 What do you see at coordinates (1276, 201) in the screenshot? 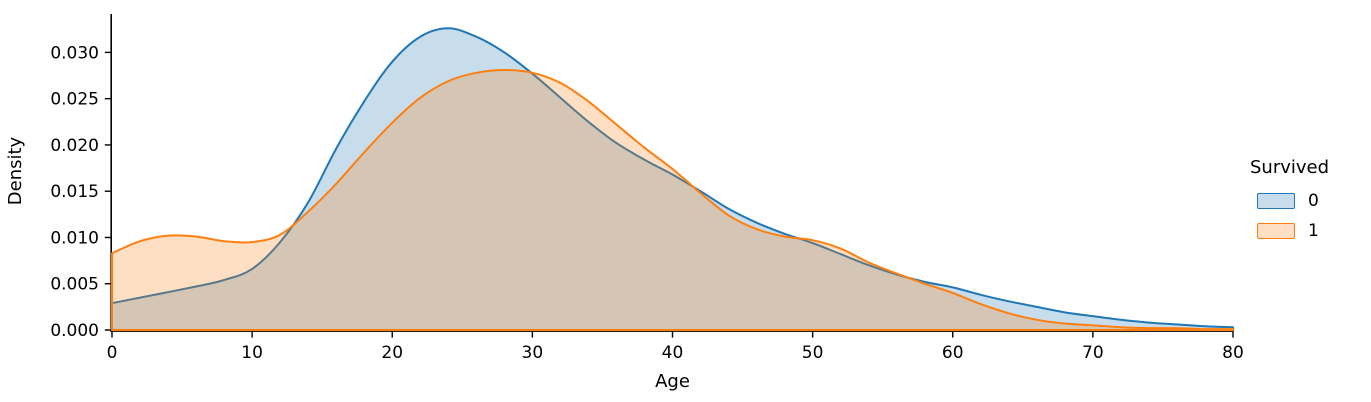
I see `legend-swatch-survived-0-icon` at bounding box center [1276, 201].